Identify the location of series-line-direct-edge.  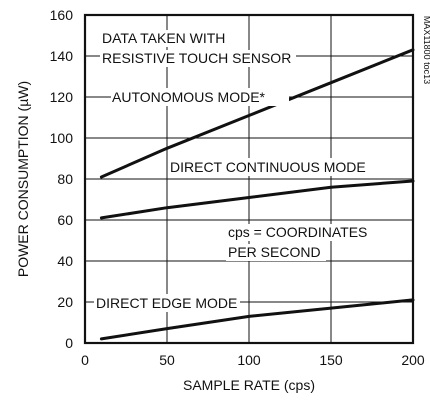
(257, 319).